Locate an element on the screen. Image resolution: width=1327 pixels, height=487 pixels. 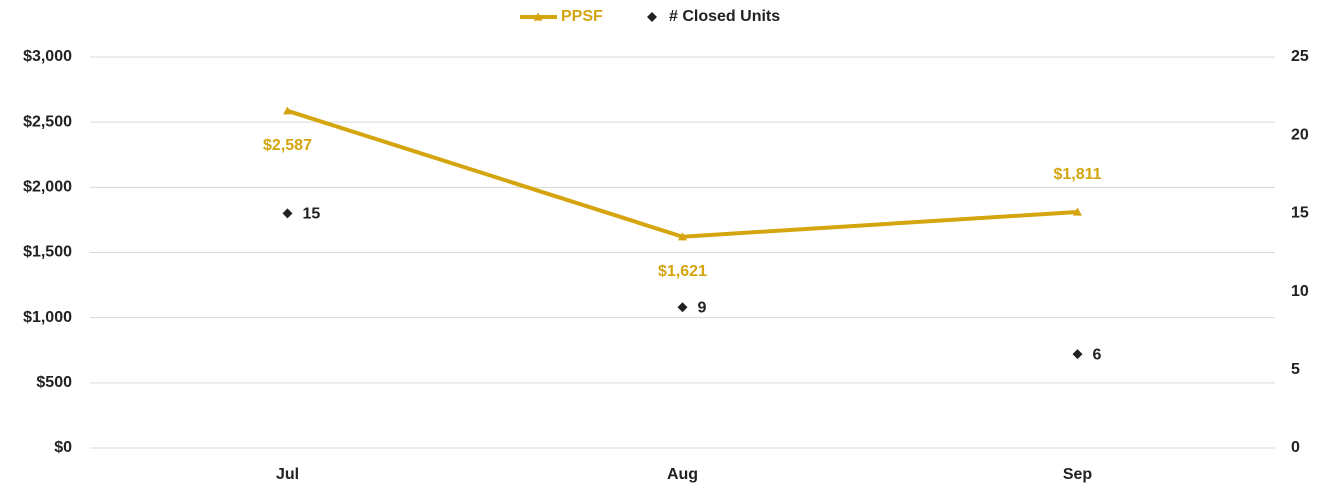
data-label: 9 is located at coordinates (702, 307).